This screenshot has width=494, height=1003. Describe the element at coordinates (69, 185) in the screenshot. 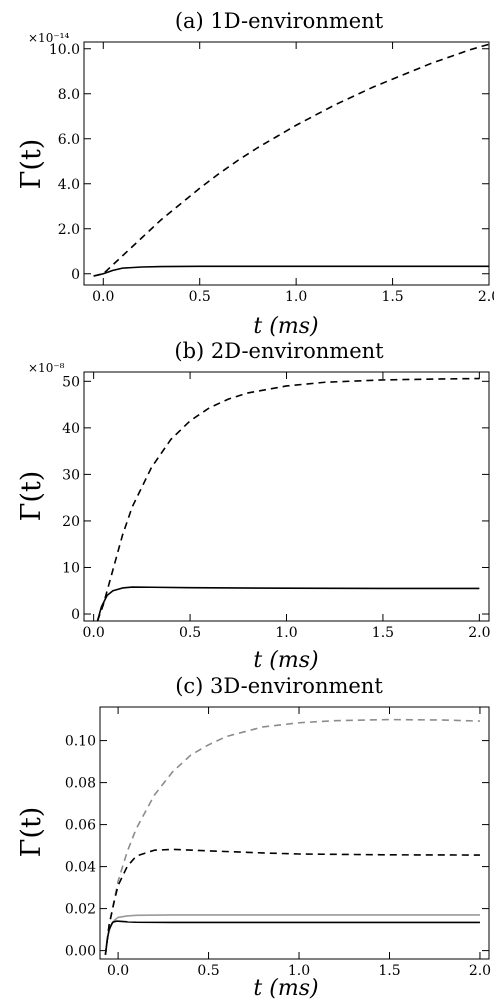

I see `y-tick-label: 4.0` at that location.